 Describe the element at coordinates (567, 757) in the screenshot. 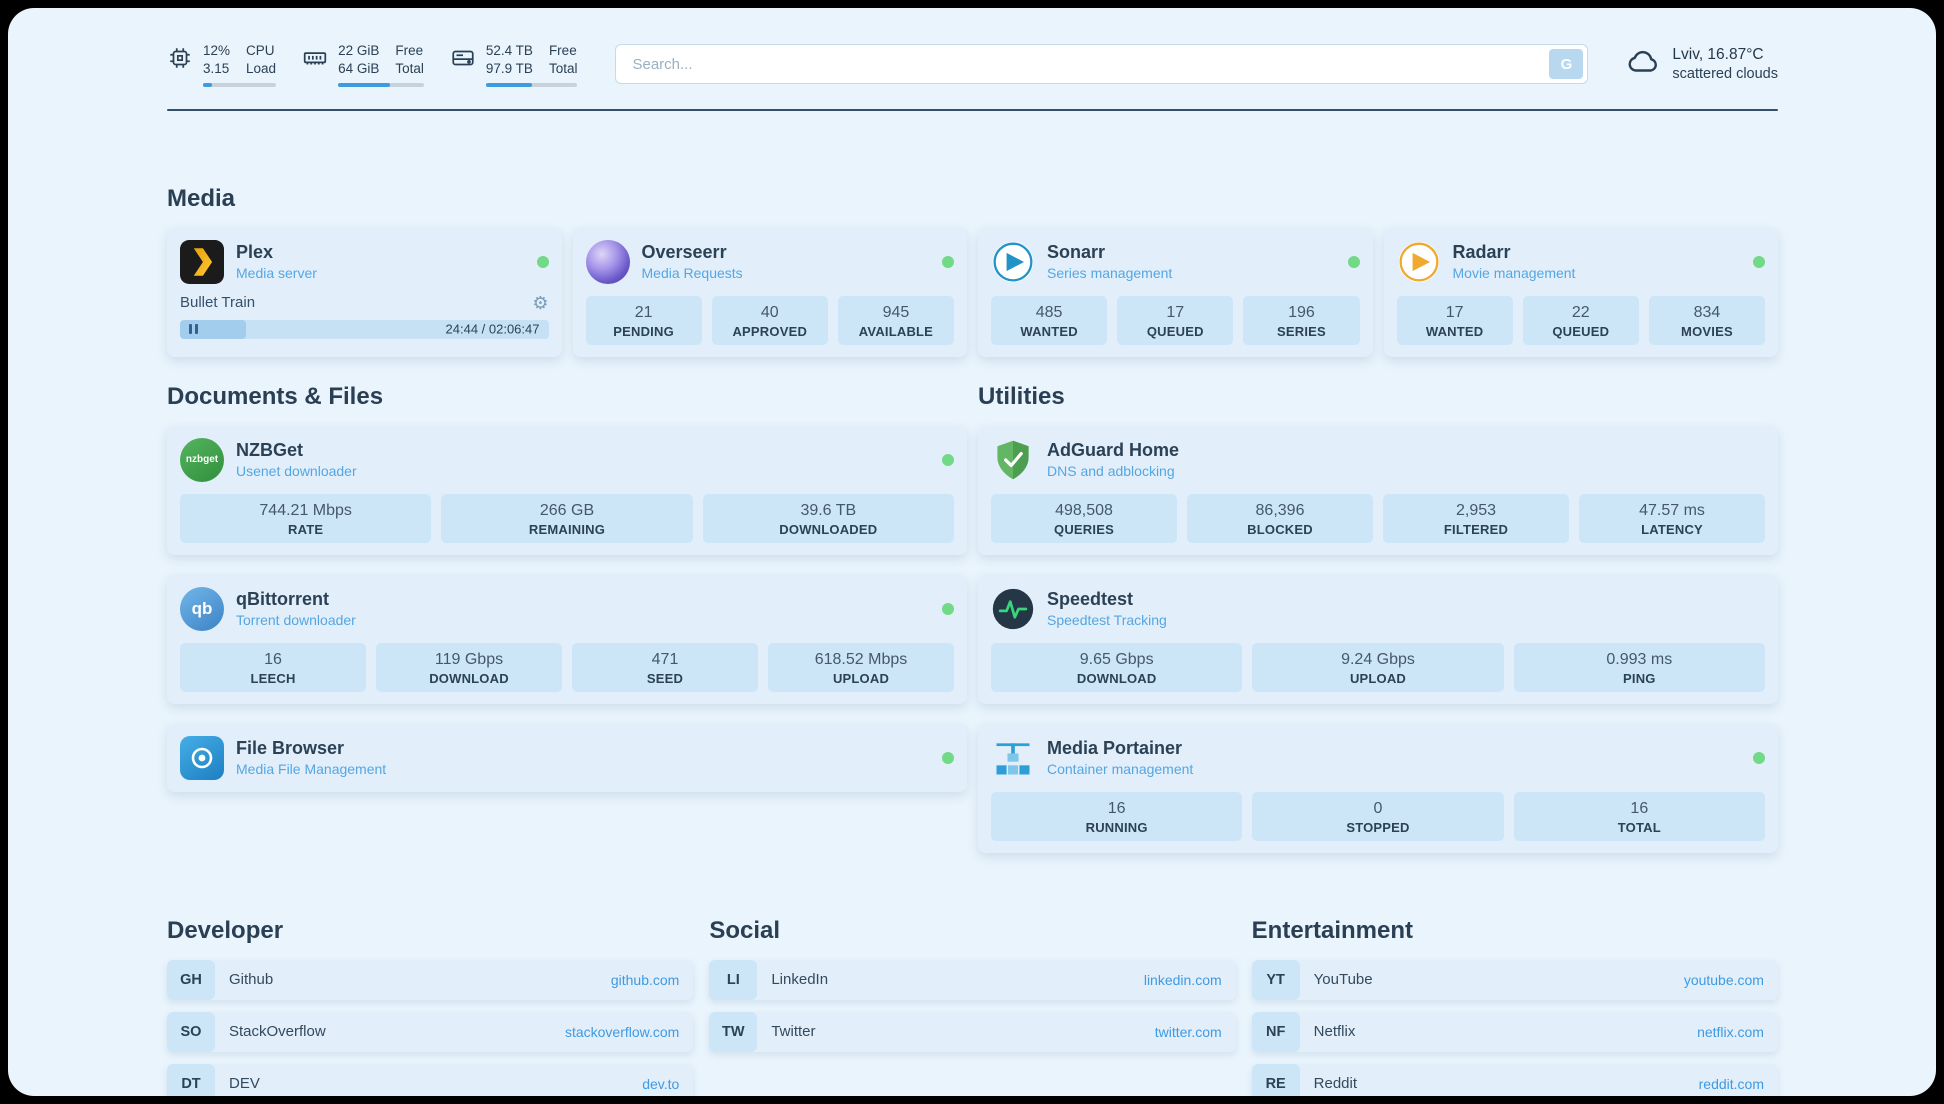

I see `app-card-filebrowser: File Browser Media File Management` at that location.